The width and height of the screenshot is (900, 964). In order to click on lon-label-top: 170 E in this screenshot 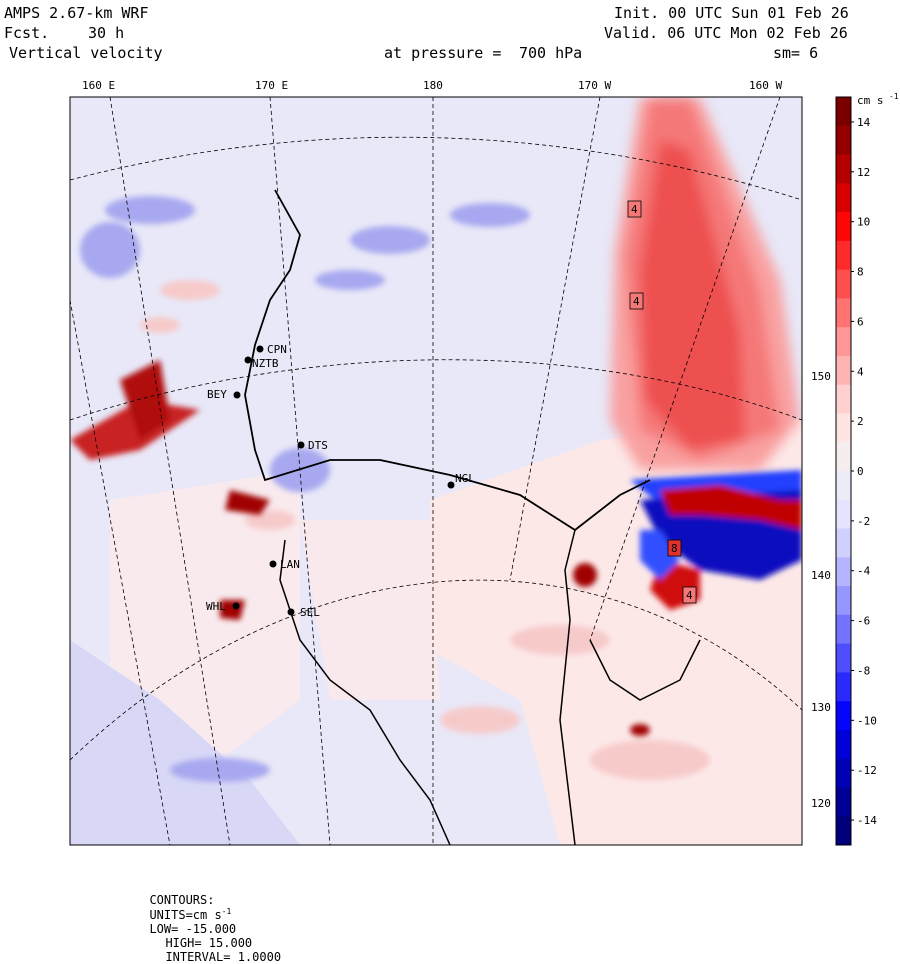, I will do `click(271, 85)`.